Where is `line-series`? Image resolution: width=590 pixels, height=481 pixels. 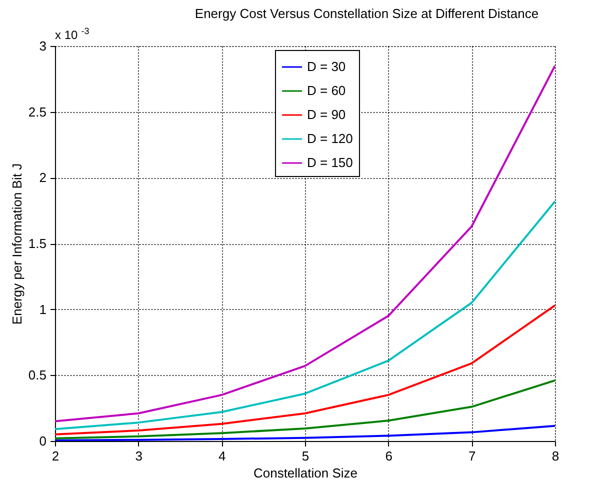 line-series is located at coordinates (305, 409).